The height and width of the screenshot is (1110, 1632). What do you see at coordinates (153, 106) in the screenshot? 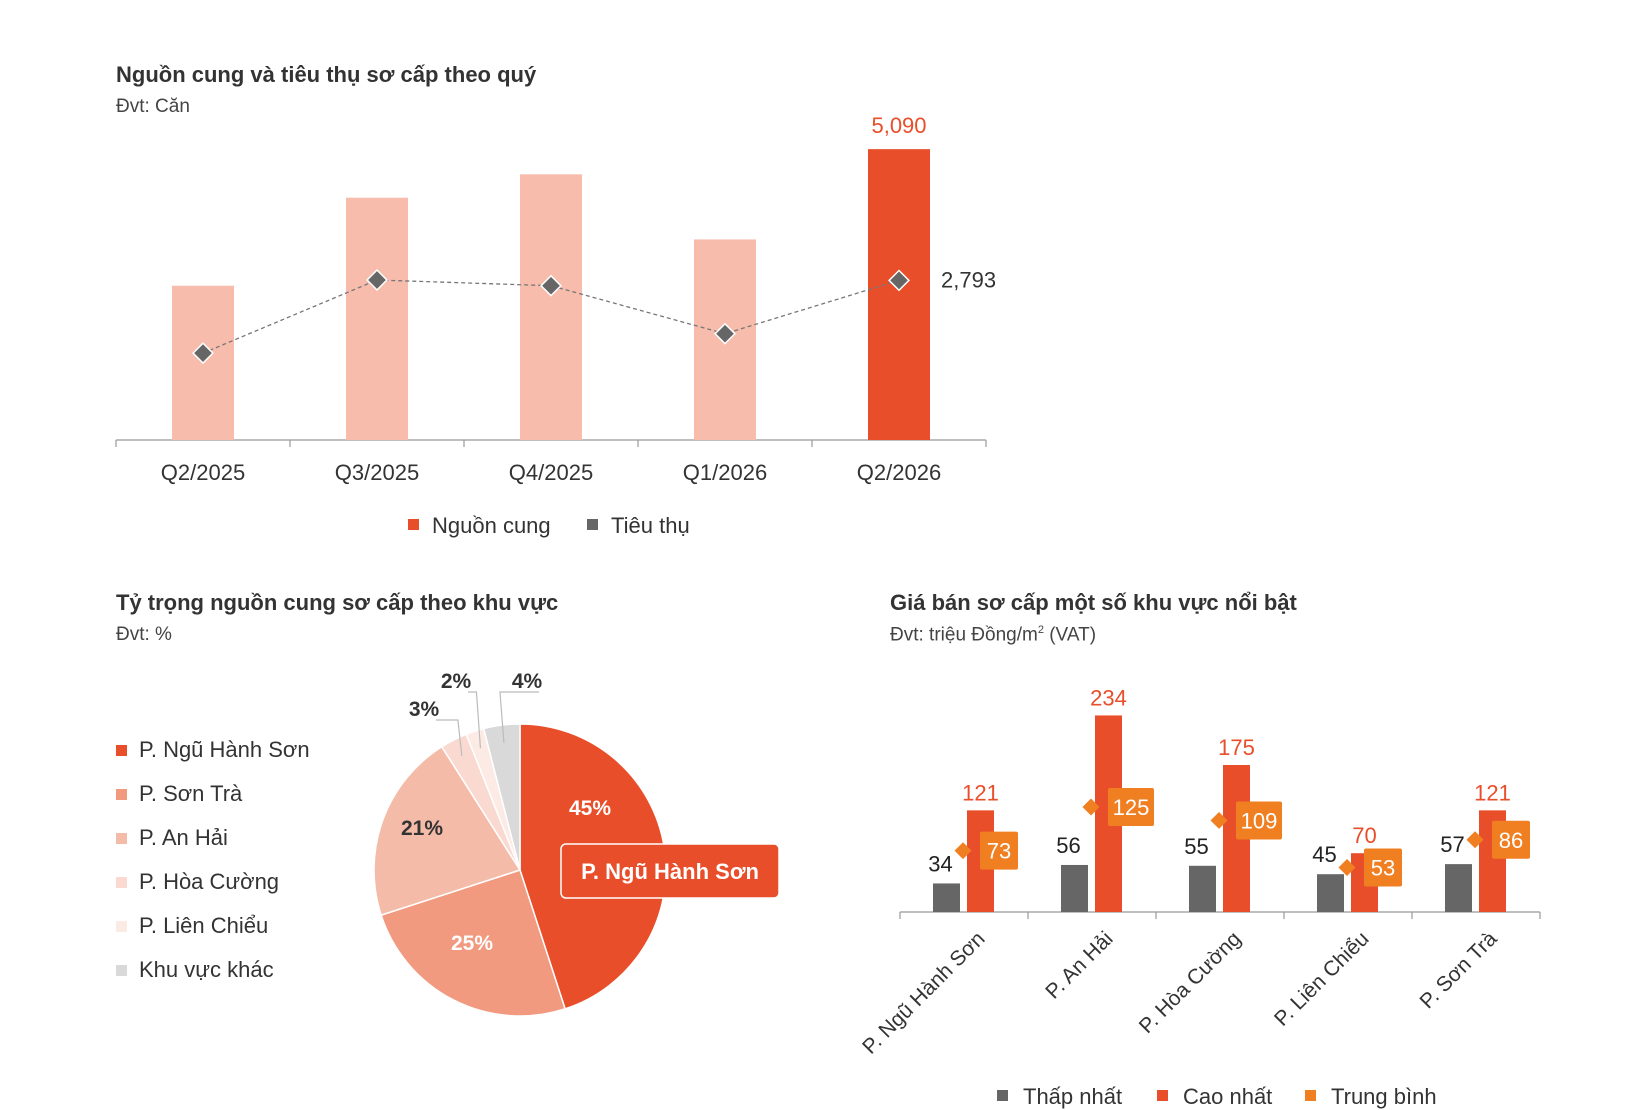
I see `chart1-unit: Đvt: Căn` at bounding box center [153, 106].